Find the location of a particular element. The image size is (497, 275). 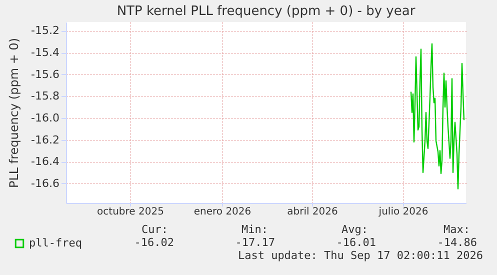

y-tick-label: -15.4 is located at coordinates (45, 53).